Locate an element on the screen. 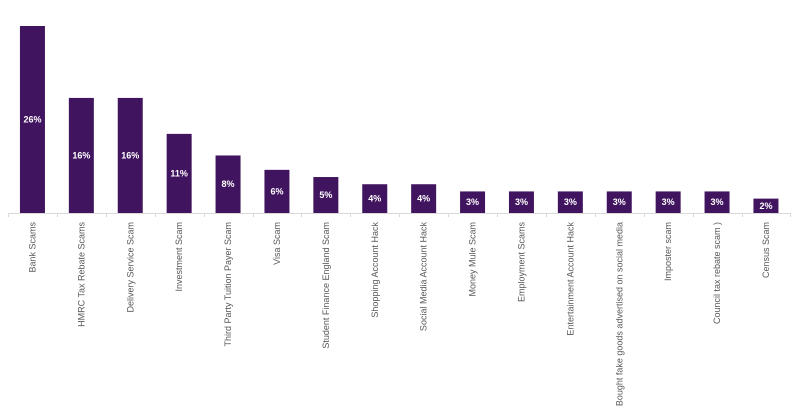 The height and width of the screenshot is (417, 798). category-label: Imposter scam is located at coordinates (668, 251).